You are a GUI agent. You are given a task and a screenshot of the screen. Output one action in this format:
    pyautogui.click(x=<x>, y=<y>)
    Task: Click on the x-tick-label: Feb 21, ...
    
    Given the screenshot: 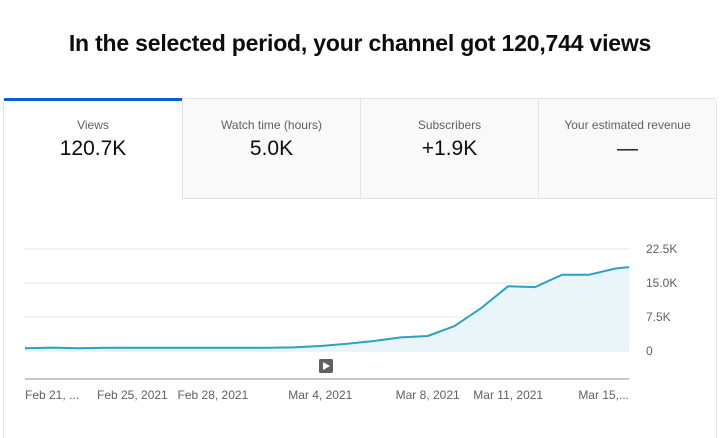 What is the action you would take?
    pyautogui.click(x=52, y=395)
    